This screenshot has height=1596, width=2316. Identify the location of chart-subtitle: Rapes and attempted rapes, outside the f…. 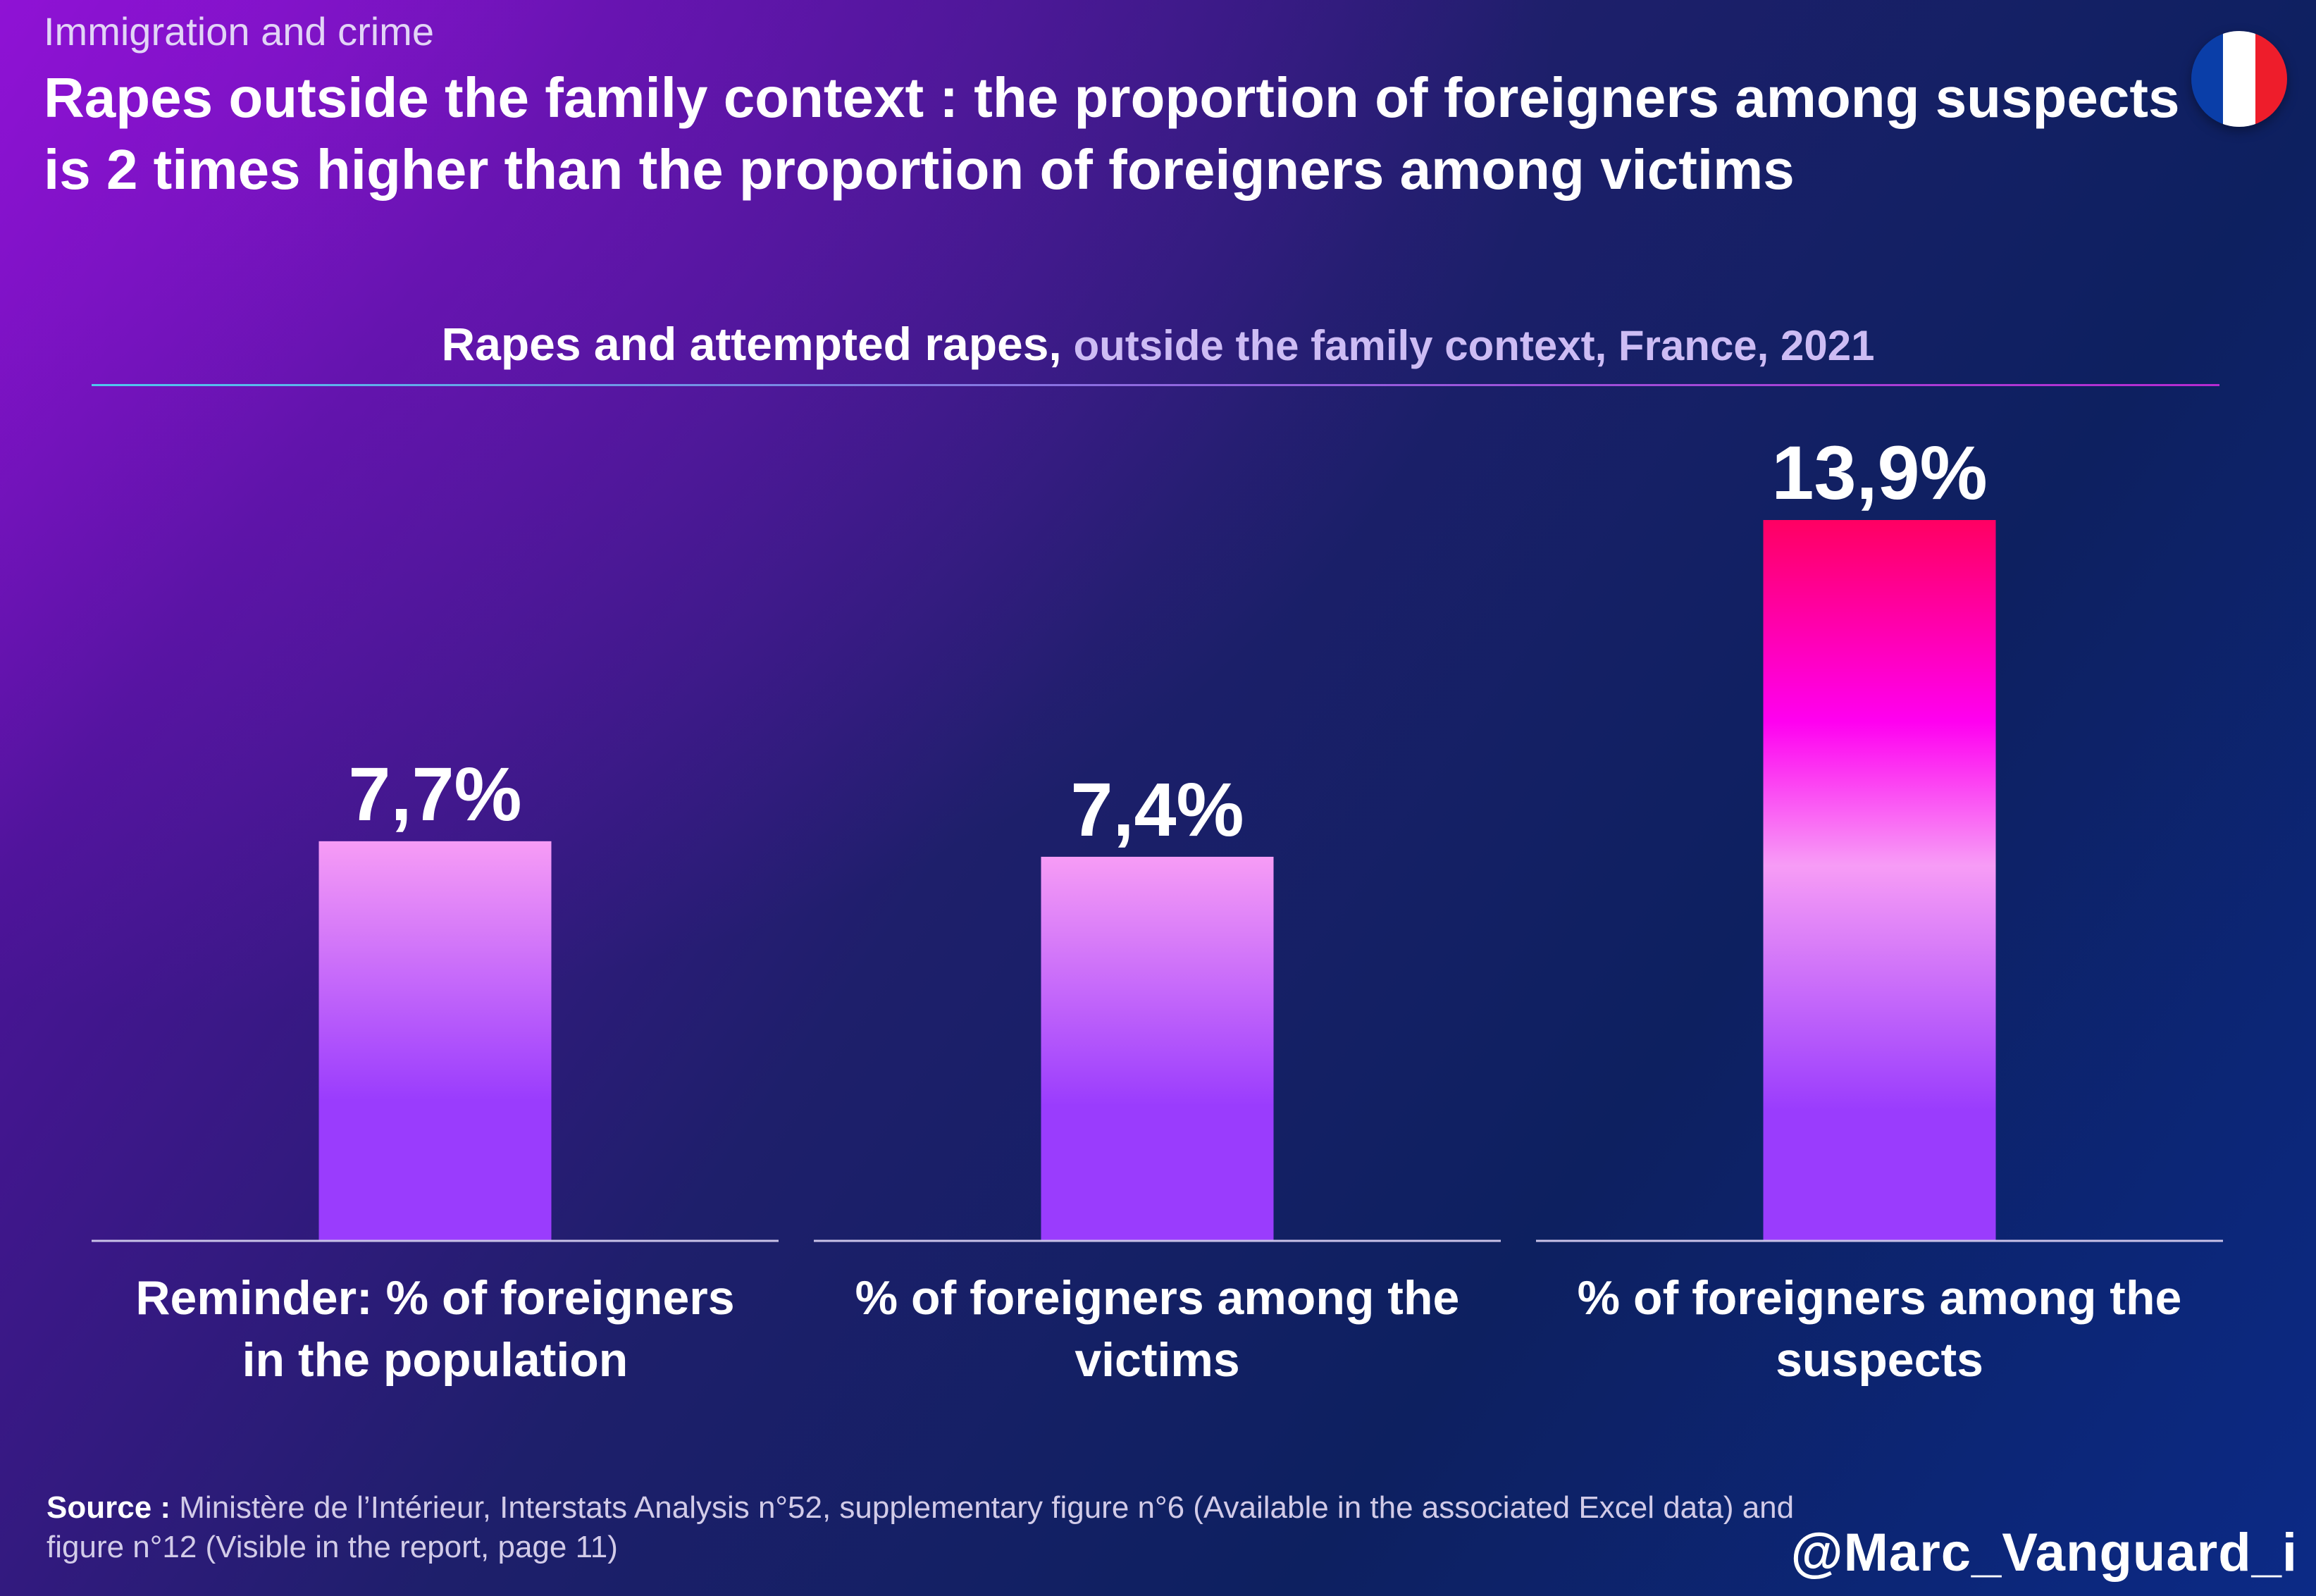
(1158, 344).